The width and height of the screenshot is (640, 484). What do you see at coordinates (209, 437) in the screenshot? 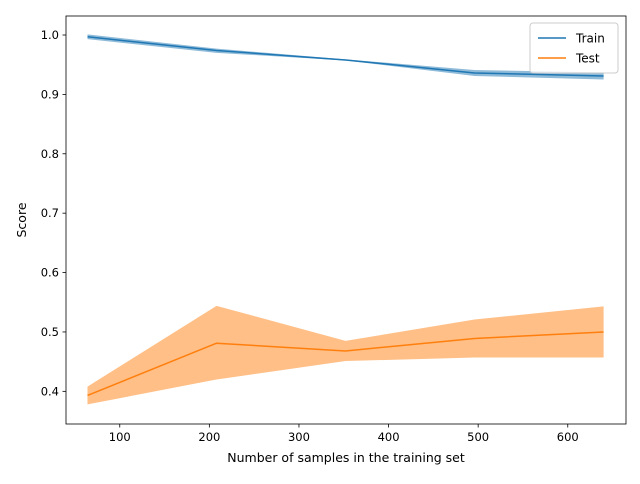
I see `x-tick-label: 200` at bounding box center [209, 437].